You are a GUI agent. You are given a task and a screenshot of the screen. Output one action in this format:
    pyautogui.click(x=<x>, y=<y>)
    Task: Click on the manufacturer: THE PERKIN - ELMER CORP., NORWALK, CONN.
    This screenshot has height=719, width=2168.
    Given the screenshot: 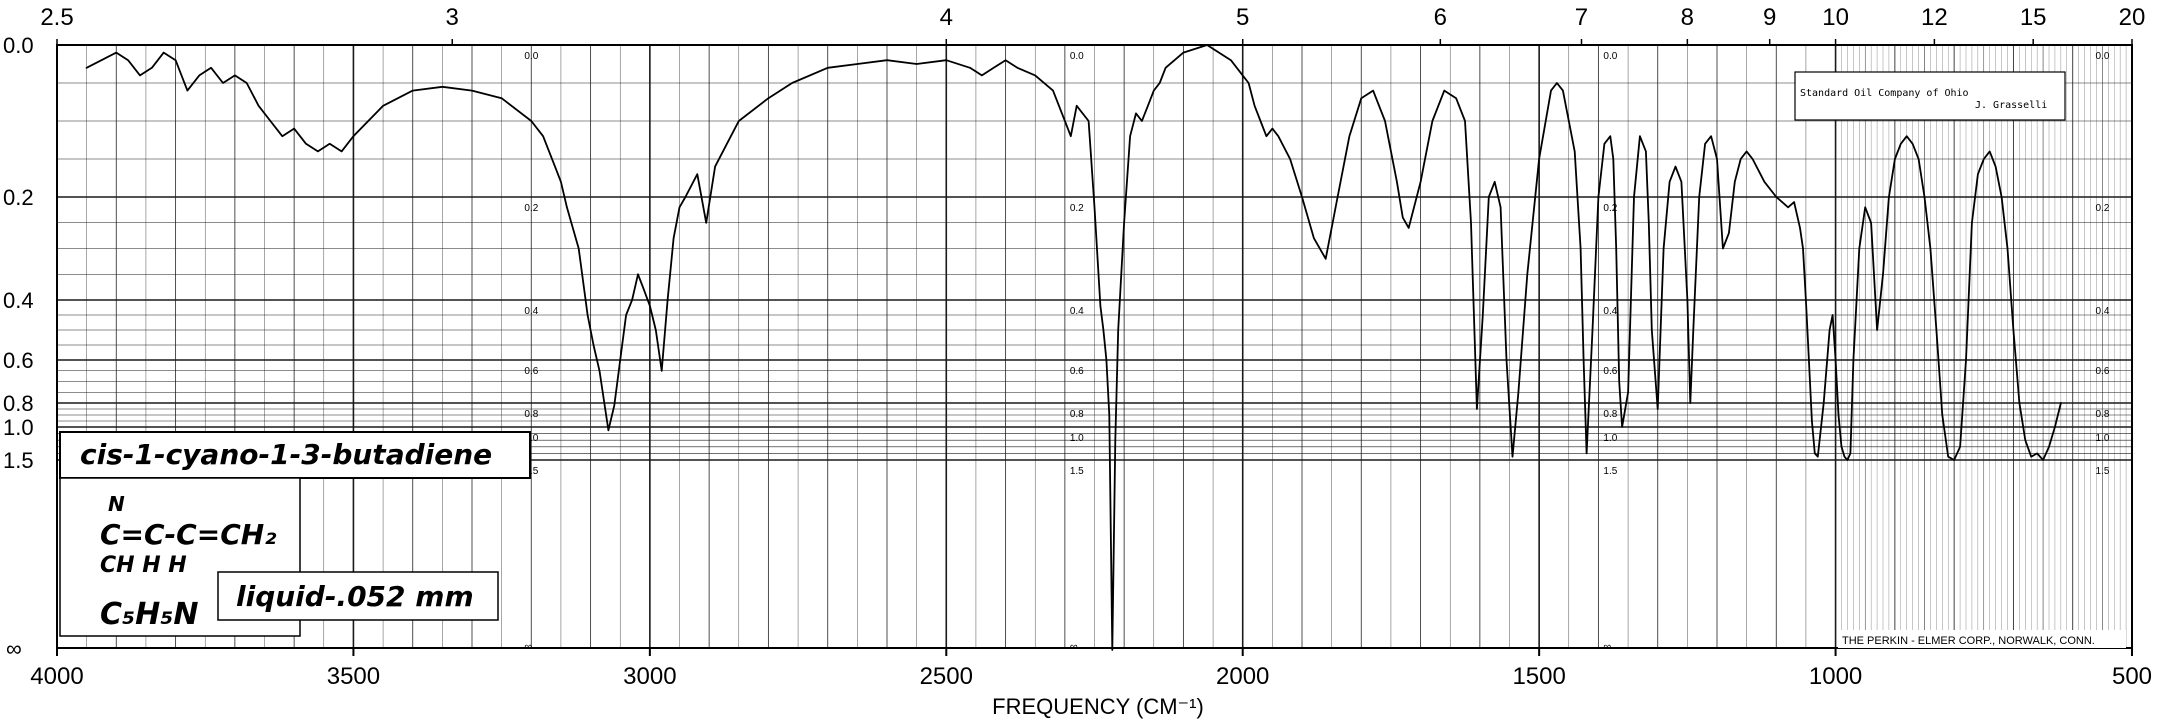 What is the action you would take?
    pyautogui.click(x=1968, y=641)
    